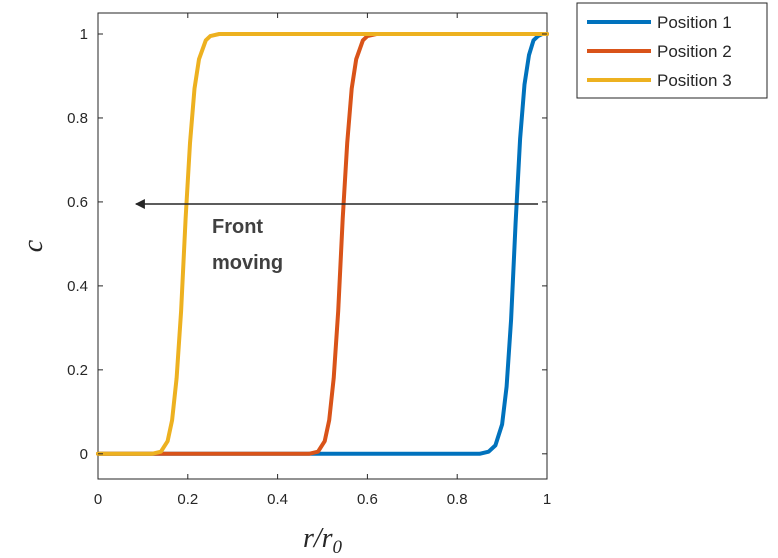 The height and width of the screenshot is (558, 778). Describe the element at coordinates (318, 538) in the screenshot. I see `x-axis-title-main: r/r` at that location.